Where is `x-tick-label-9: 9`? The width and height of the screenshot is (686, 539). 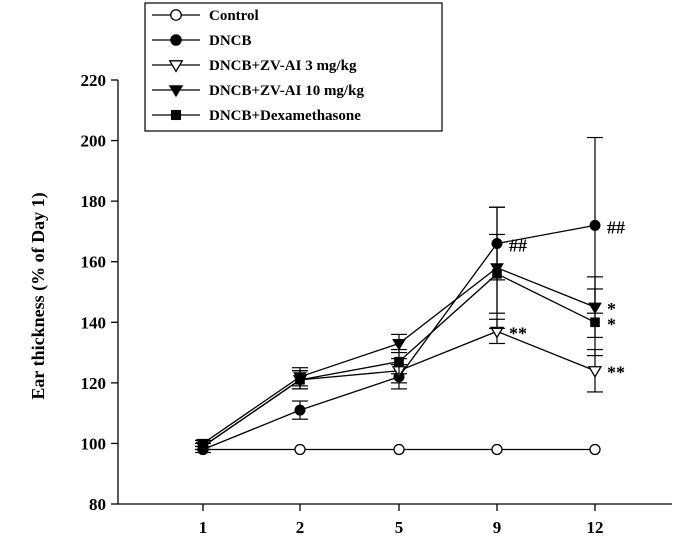
x-tick-label-9: 9 is located at coordinates (497, 527).